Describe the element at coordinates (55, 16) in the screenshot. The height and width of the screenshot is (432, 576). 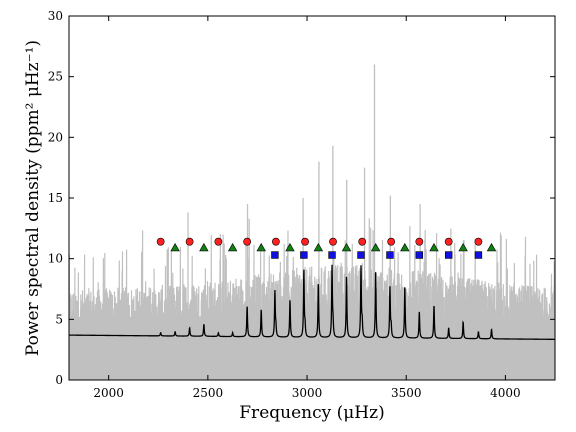
I see `y-tick-label: 30` at that location.